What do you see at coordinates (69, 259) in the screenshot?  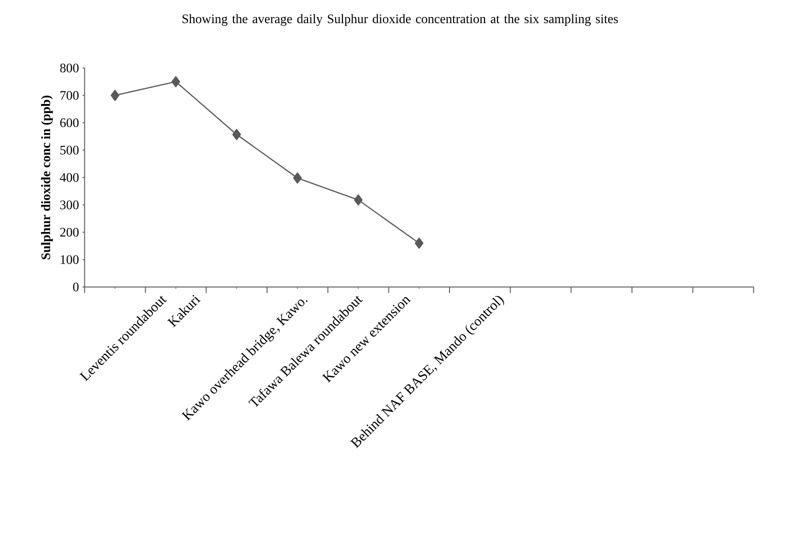 I see `y-tick-label: 100` at bounding box center [69, 259].